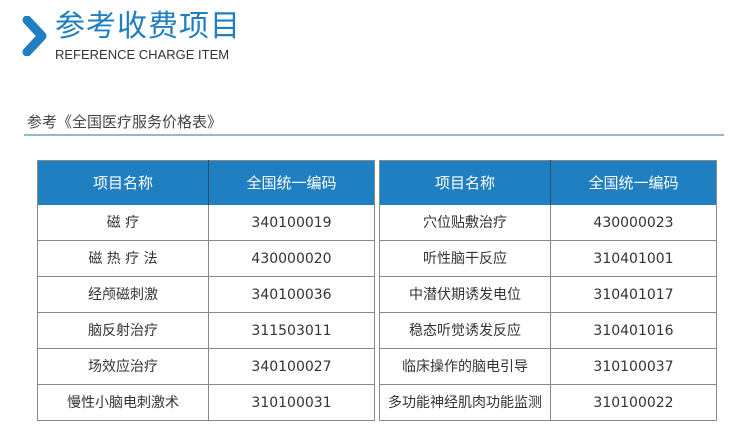  Describe the element at coordinates (123, 402) in the screenshot. I see `item-name: 慢性小脑电刺激术` at that location.